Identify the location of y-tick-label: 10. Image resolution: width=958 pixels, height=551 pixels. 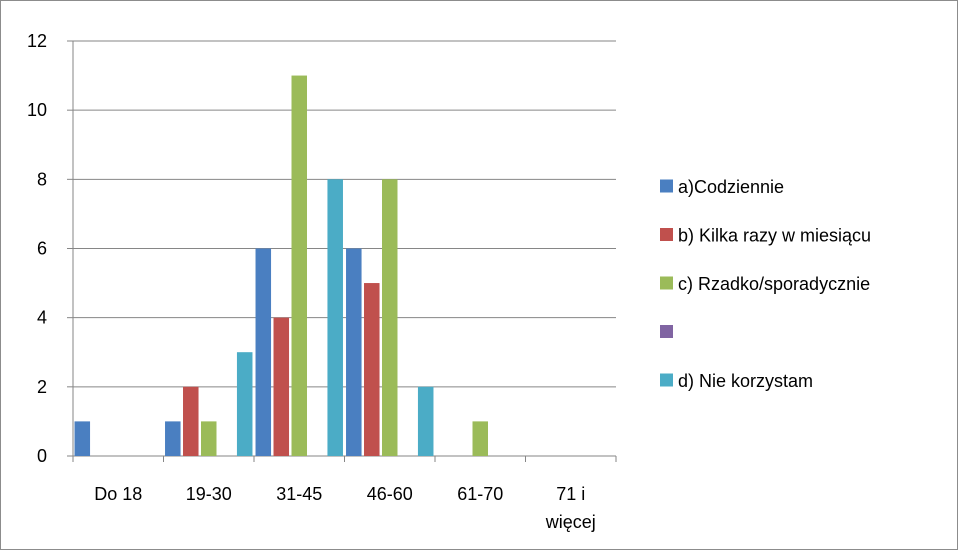
(37, 110).